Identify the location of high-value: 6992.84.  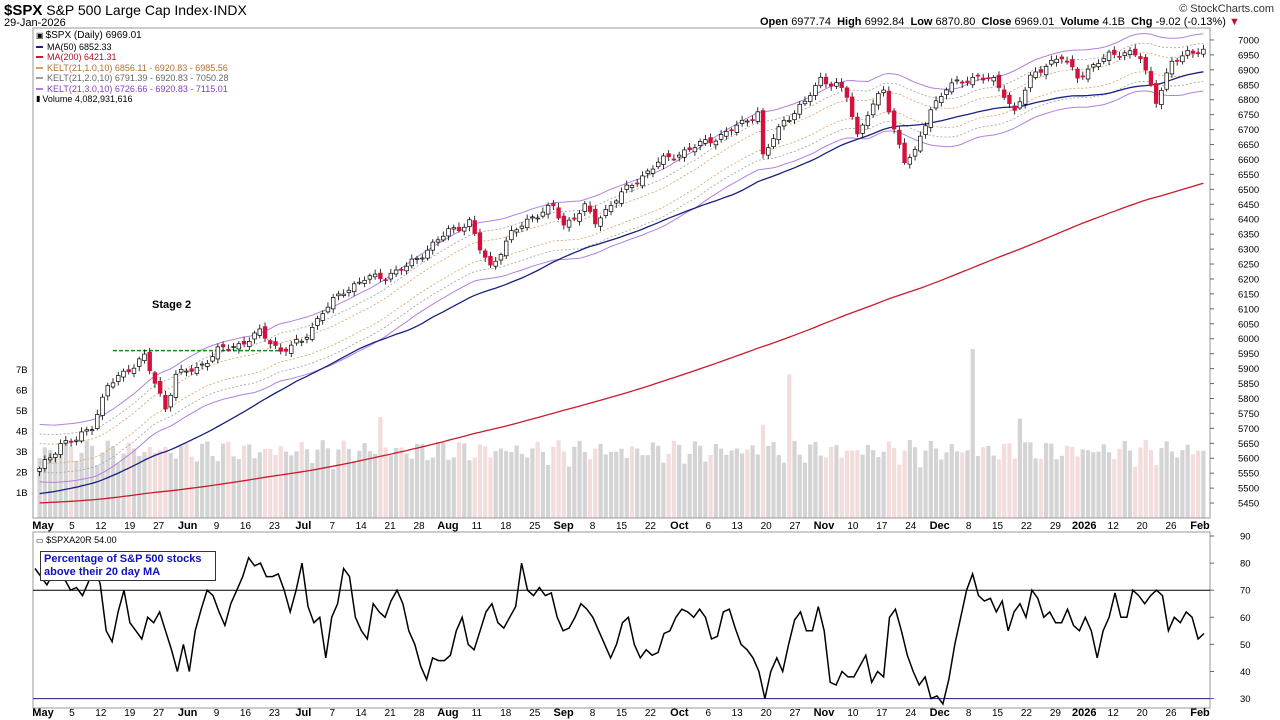
(884, 22).